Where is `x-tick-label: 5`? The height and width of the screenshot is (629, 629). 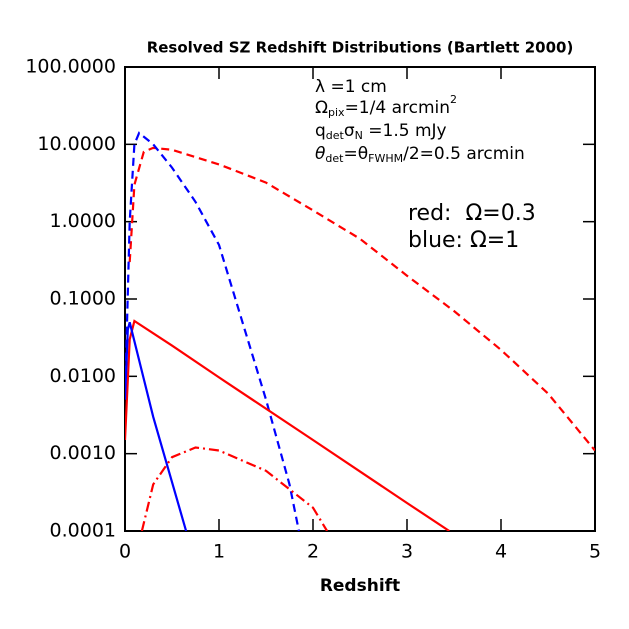
x-tick-label: 5 is located at coordinates (595, 552).